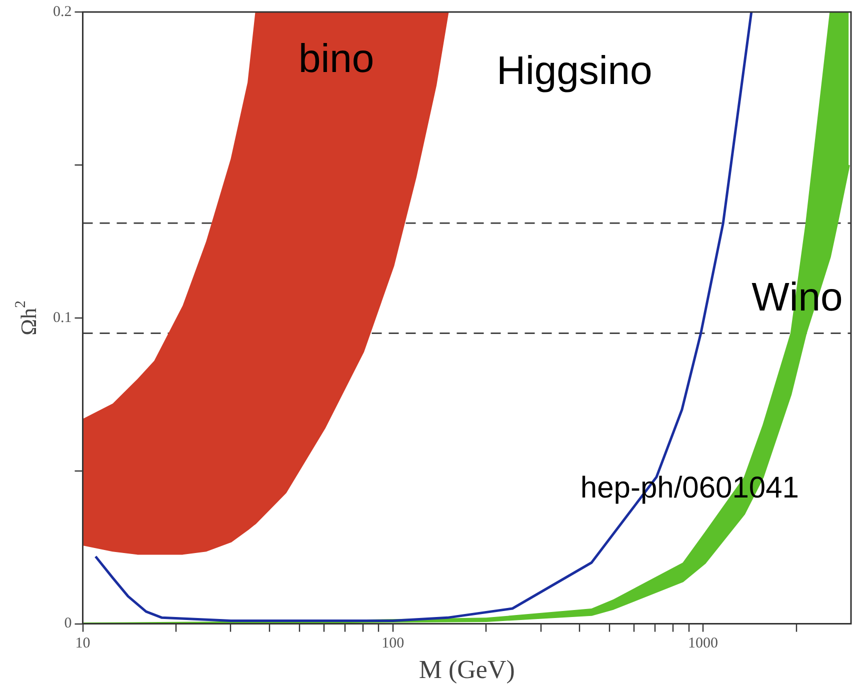  I want to click on annotation: Higgsino, so click(574, 71).